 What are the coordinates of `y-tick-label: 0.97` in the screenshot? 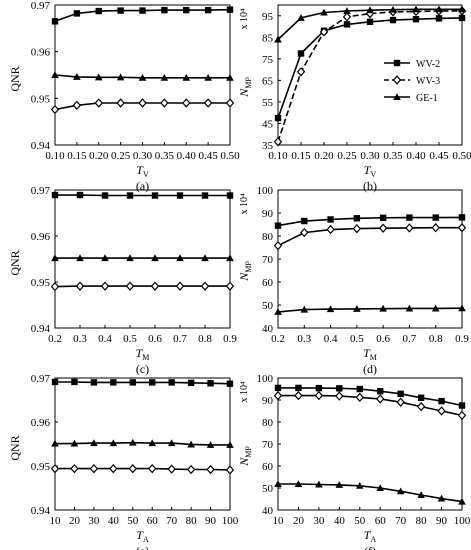 It's located at (41, 191).